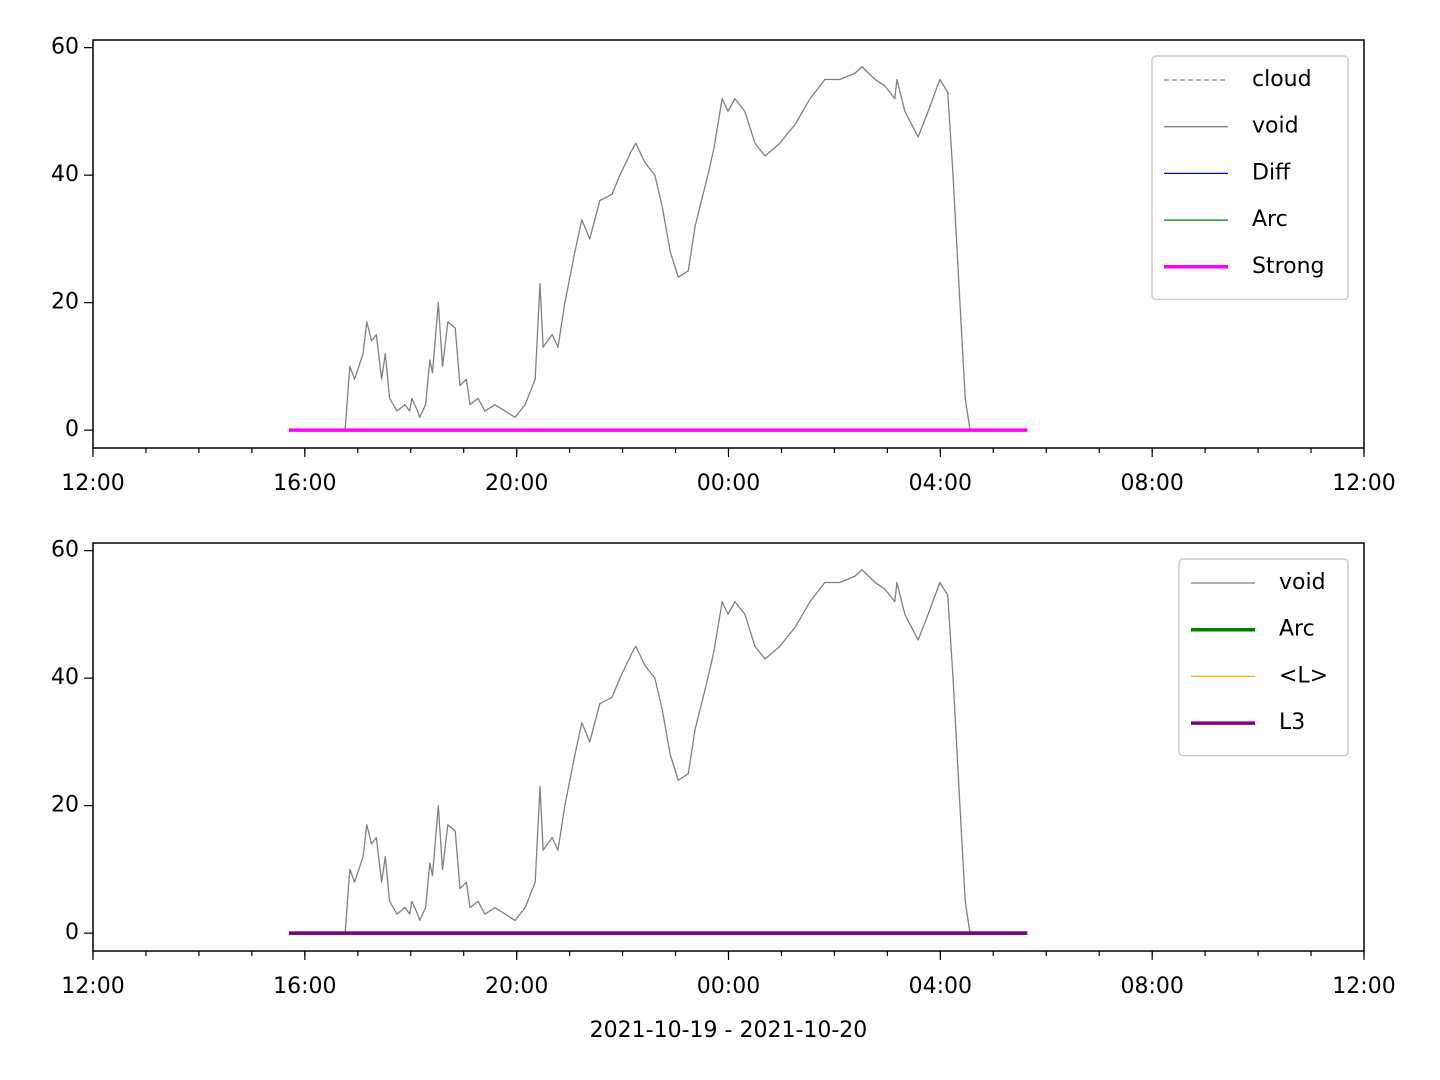 This screenshot has width=1440, height=1080. I want to click on legend-label: L3, so click(1292, 722).